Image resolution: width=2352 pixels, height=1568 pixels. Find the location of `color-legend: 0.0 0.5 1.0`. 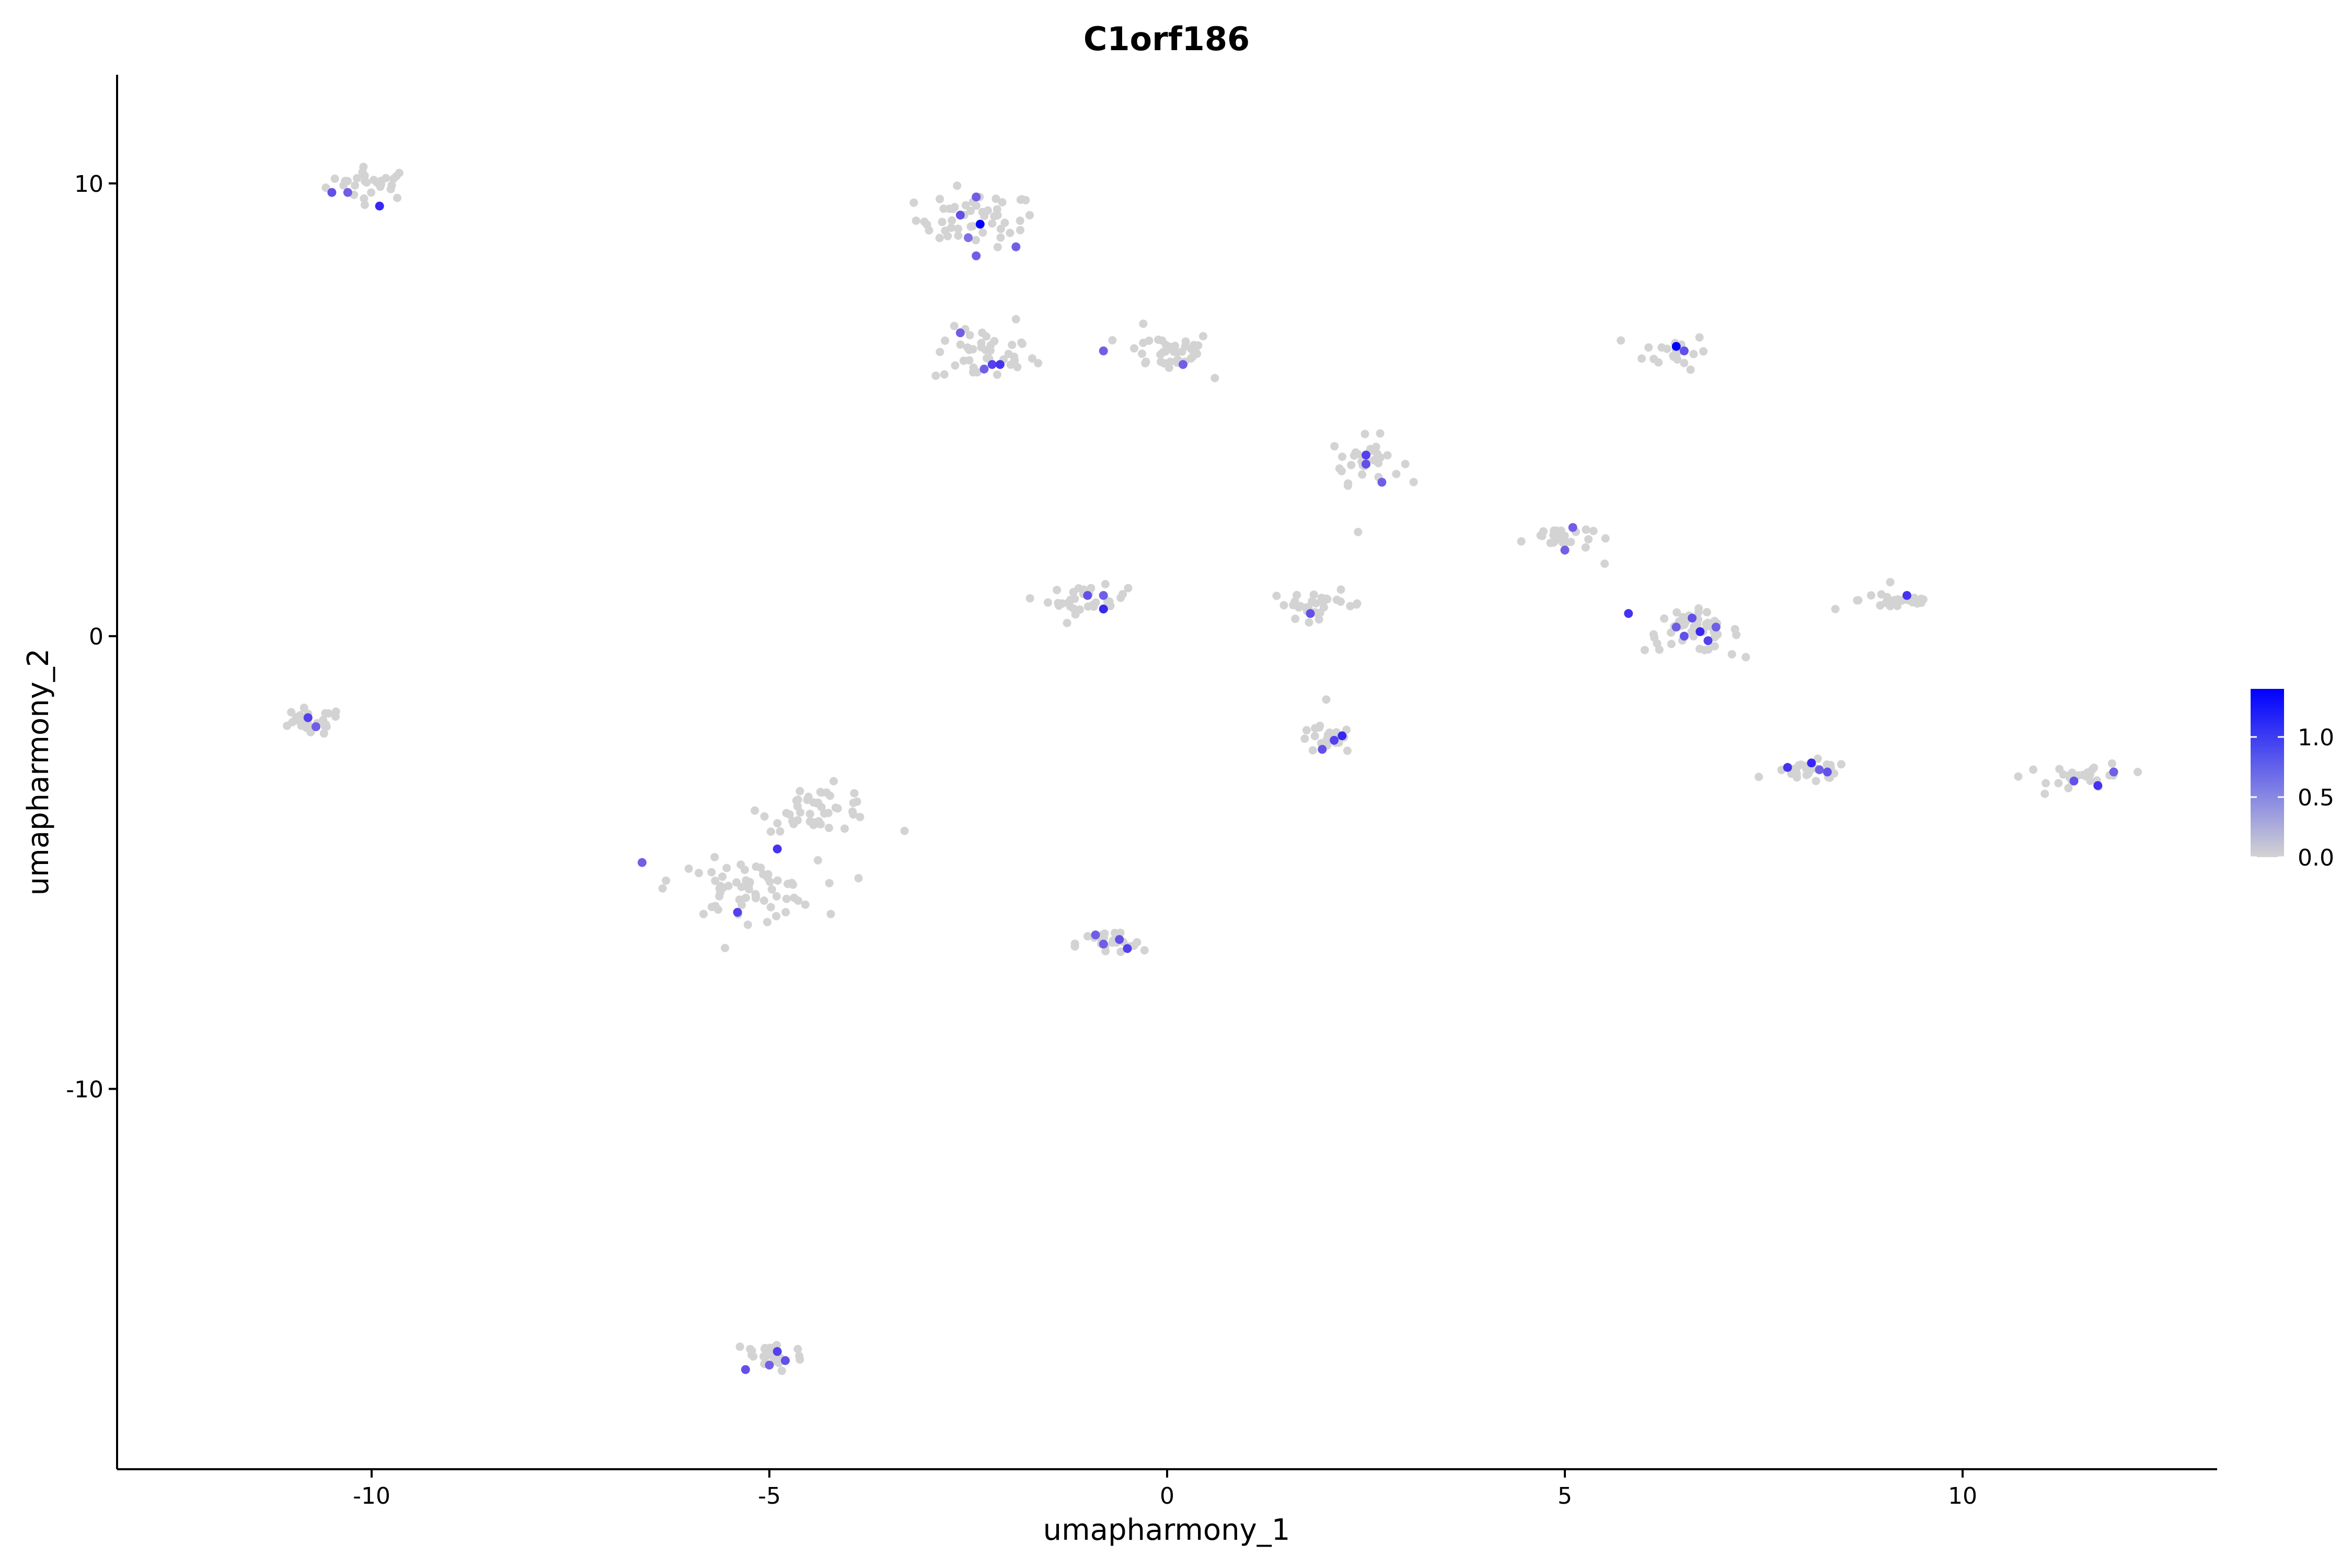

color-legend: 0.0 0.5 1.0 is located at coordinates (2292, 780).